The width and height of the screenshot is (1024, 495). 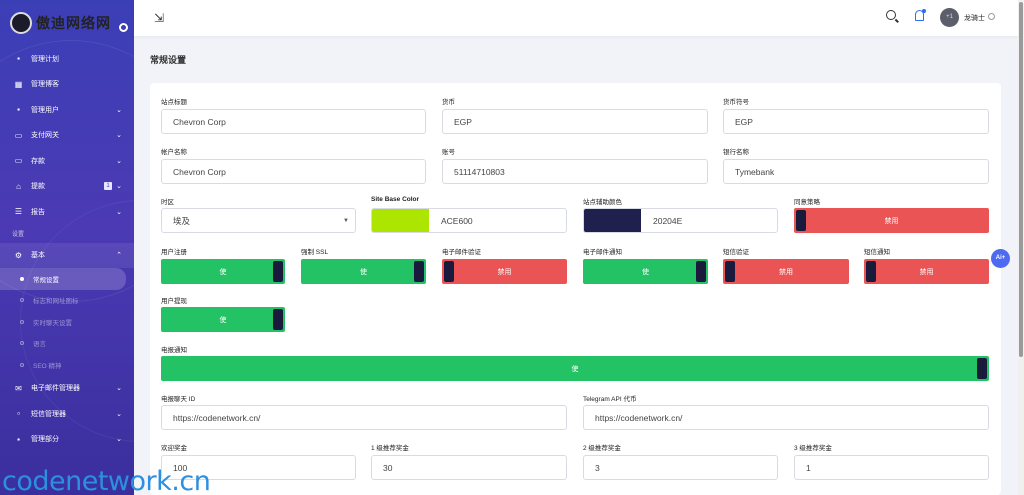 What do you see at coordinates (363, 271) in the screenshot?
I see `force-ssl-toggle: 使` at bounding box center [363, 271].